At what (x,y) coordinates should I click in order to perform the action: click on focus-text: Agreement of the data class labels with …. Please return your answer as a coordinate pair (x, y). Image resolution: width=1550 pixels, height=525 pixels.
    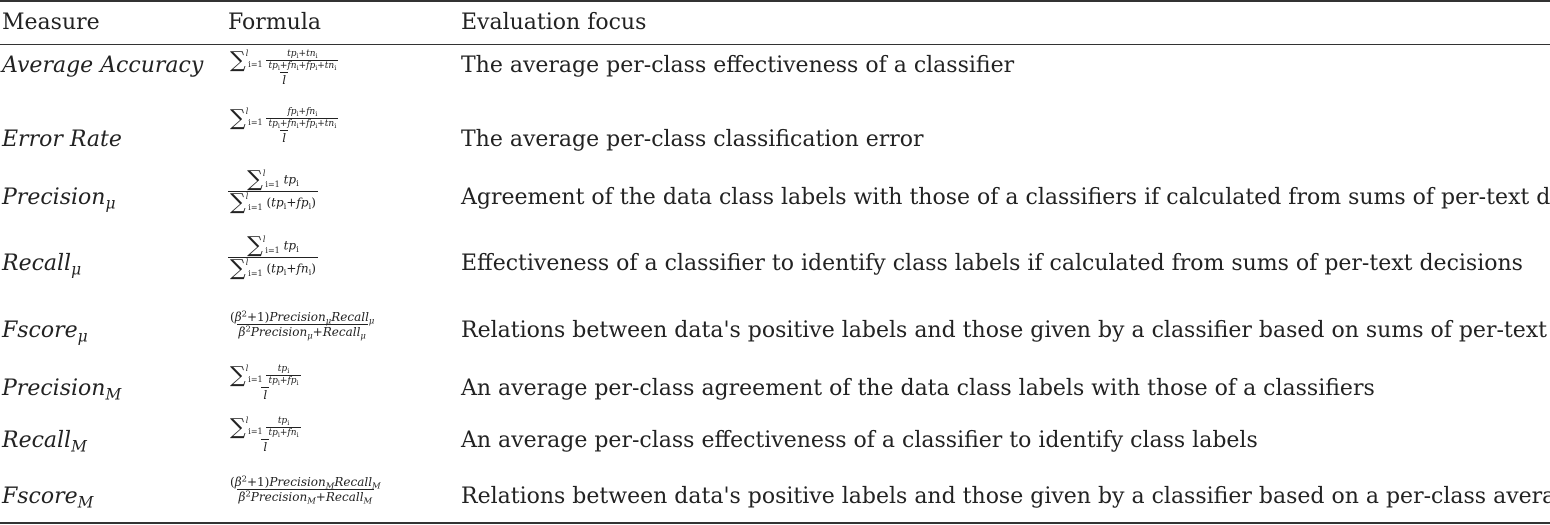
    Looking at the image, I should click on (1005, 197).